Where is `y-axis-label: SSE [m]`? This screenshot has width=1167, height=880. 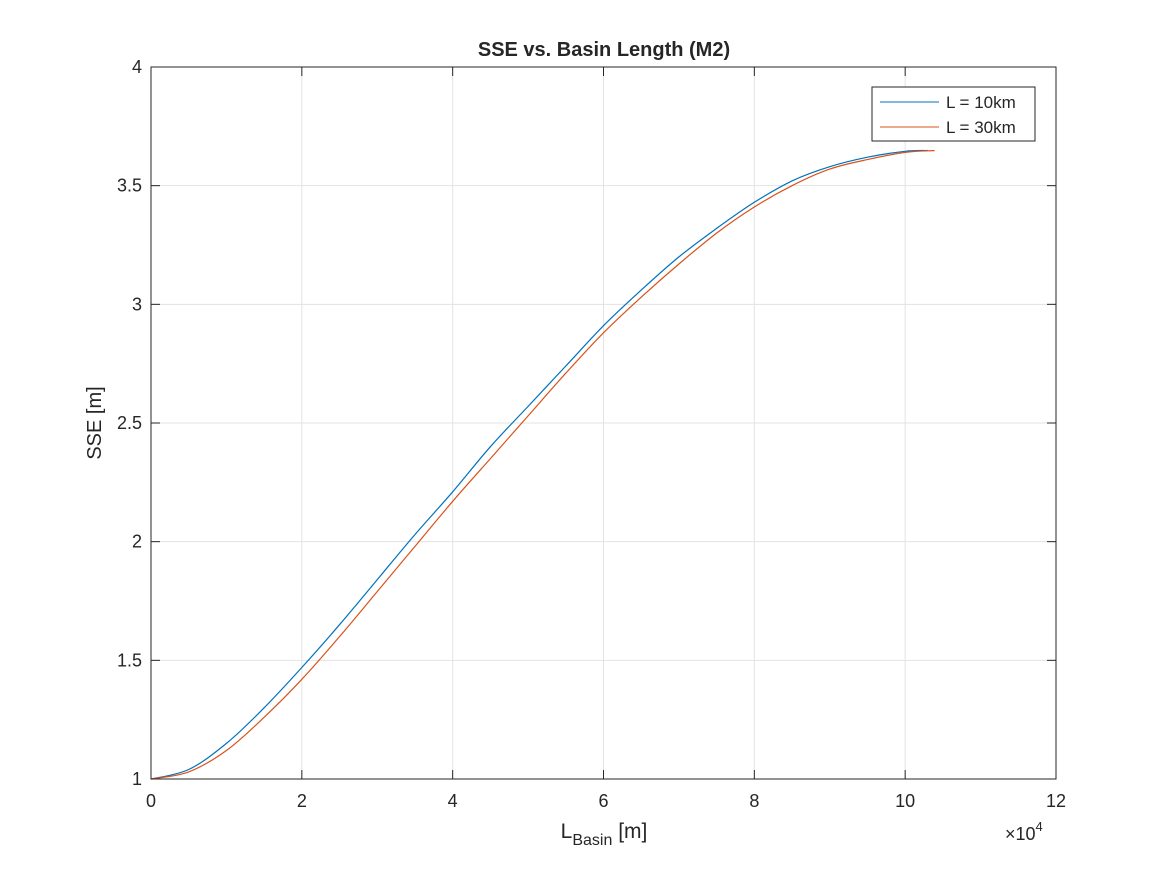
y-axis-label: SSE [m] is located at coordinates (95, 422).